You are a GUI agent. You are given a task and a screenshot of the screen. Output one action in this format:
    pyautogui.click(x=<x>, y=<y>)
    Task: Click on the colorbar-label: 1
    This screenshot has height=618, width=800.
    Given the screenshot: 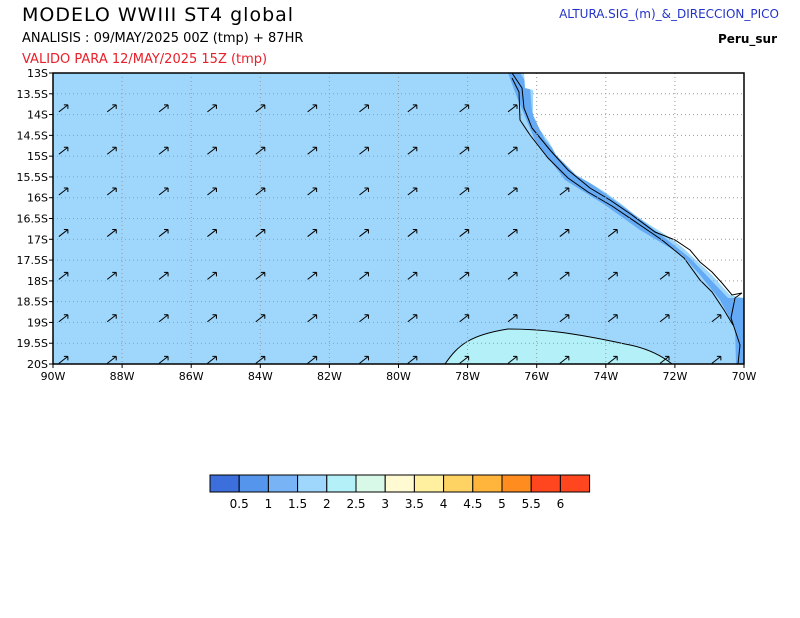 What is the action you would take?
    pyautogui.click(x=268, y=504)
    